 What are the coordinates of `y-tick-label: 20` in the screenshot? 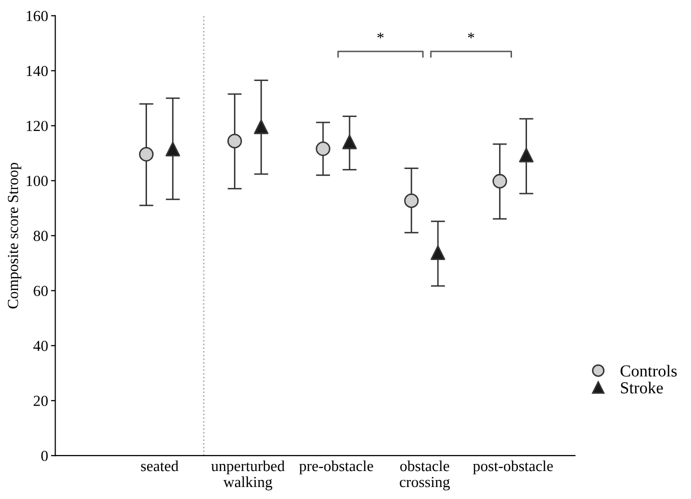 It's located at (41, 401).